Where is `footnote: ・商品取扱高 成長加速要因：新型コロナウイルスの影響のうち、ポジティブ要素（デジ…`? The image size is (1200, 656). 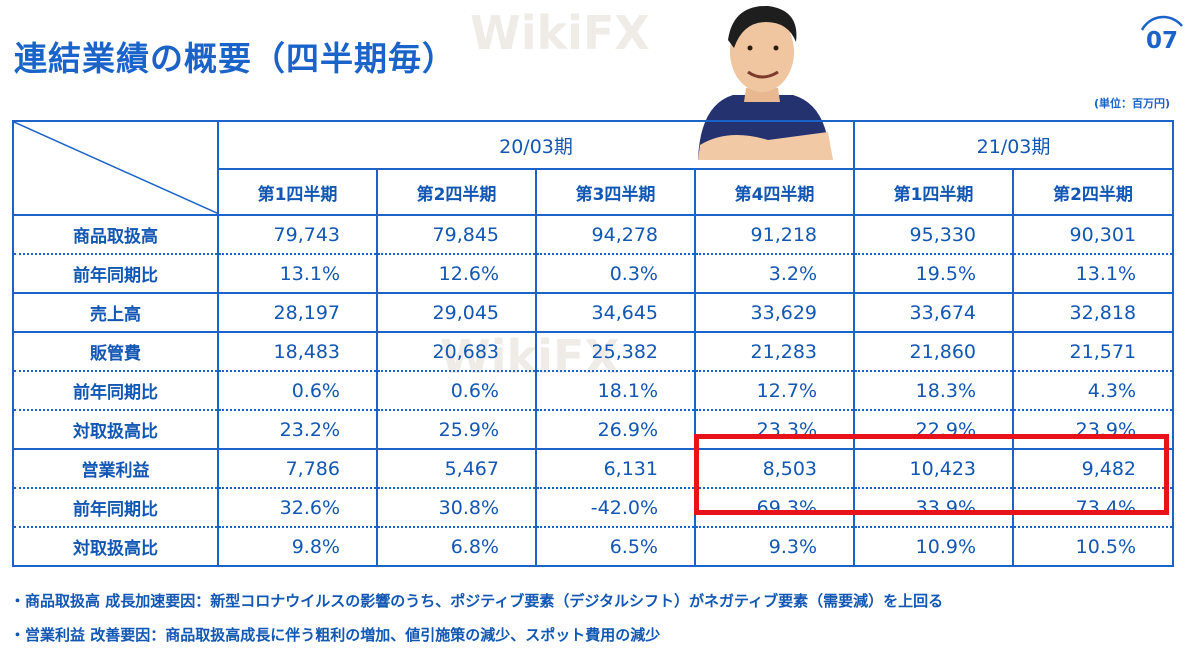
footnote: ・商品取扱高 成長加速要因：新型コロナウイルスの影響のうち、ポジティブ要素（デジ… is located at coordinates (477, 601).